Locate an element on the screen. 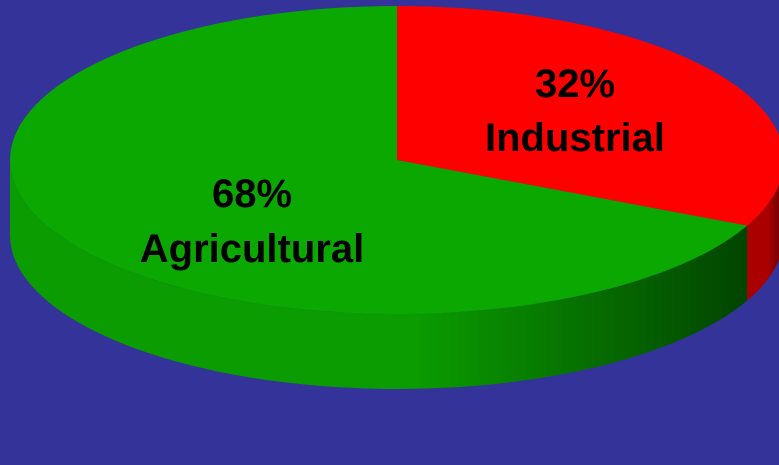 The width and height of the screenshot is (779, 465). slice-agricultural-value-label: 68% is located at coordinates (252, 194).